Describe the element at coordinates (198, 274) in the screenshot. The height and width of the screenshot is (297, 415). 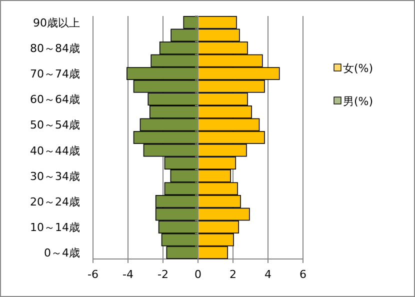
I see `x-tick-label: 0` at that location.